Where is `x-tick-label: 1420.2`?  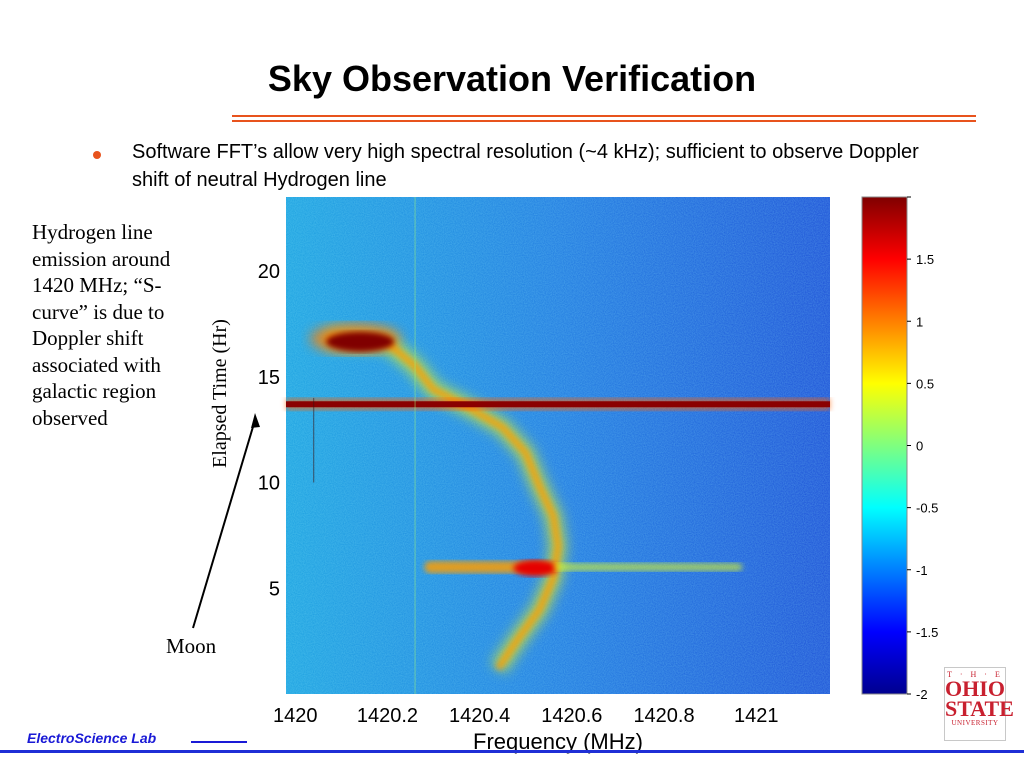
x-tick-label: 1420.2 is located at coordinates (387, 716).